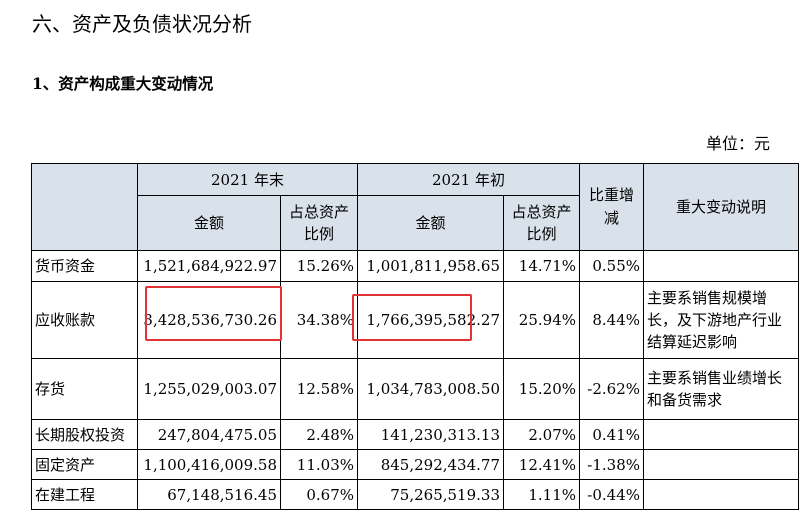 The image size is (800, 517). I want to click on end-amount-cell: 1,521,684,922.97, so click(209, 266).